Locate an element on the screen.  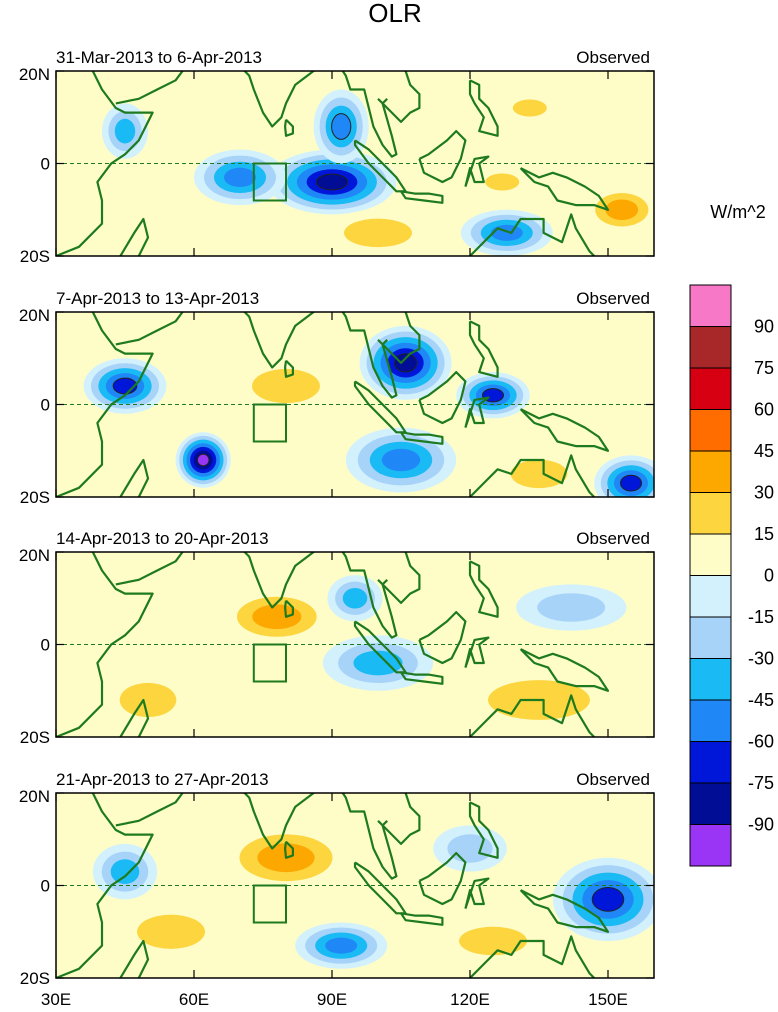
colorbar-tick-label: 90 is located at coordinates (764, 327).